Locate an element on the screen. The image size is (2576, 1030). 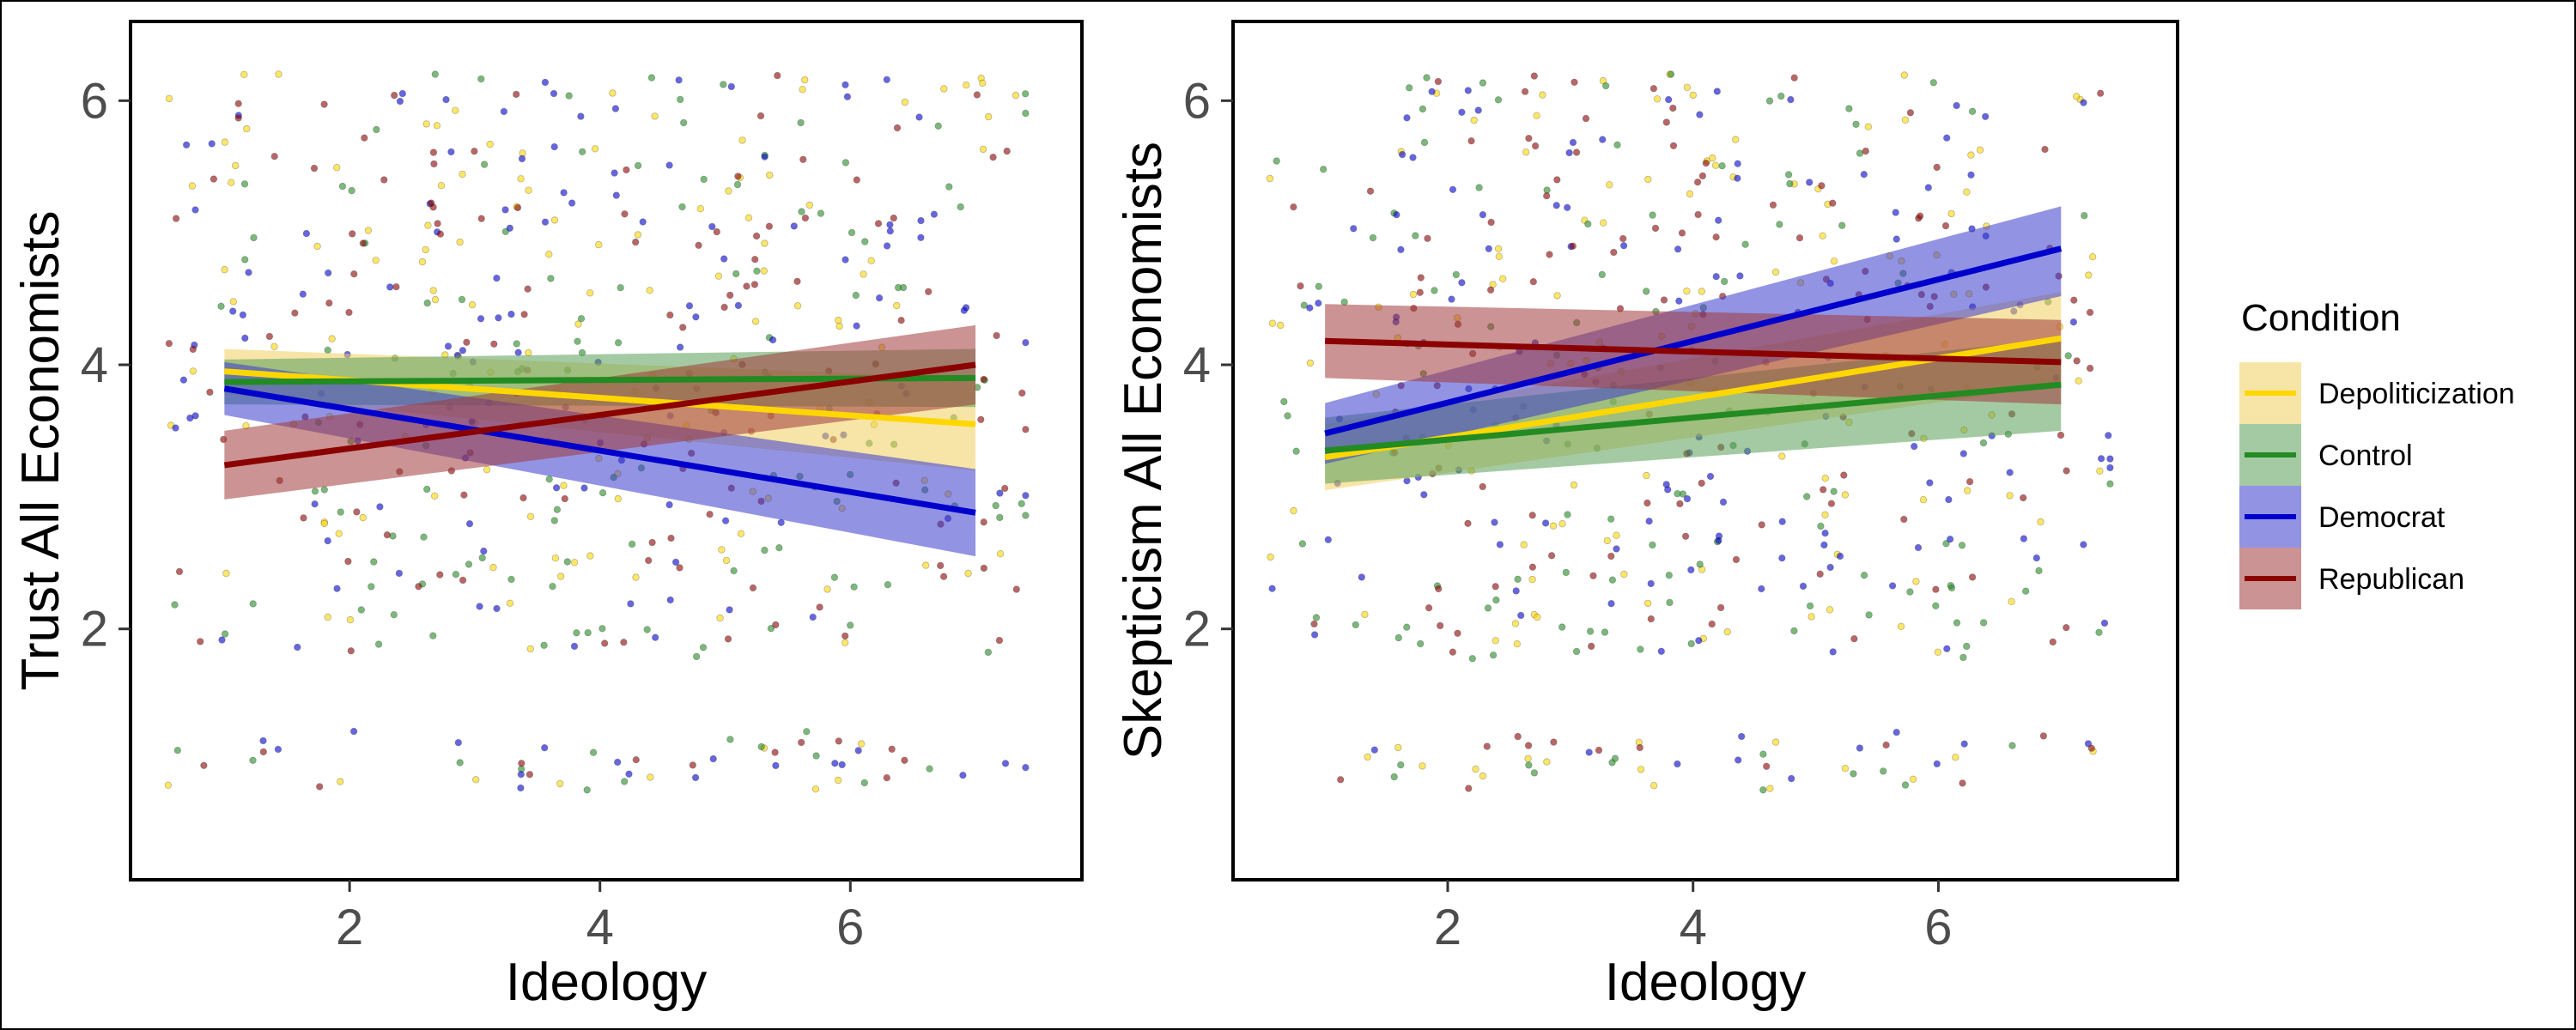
legend-label: Republican is located at coordinates (2391, 579).